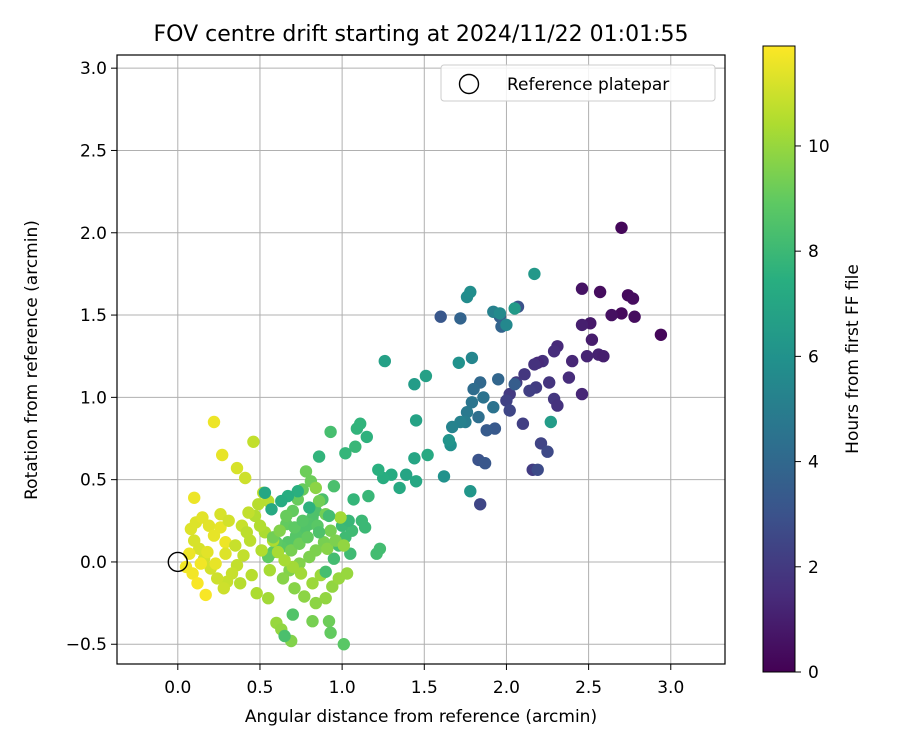 Image resolution: width=900 pixels, height=750 pixels. What do you see at coordinates (421, 717) in the screenshot?
I see `x-axis-label: Angular distance from reference (arcmin)` at bounding box center [421, 717].